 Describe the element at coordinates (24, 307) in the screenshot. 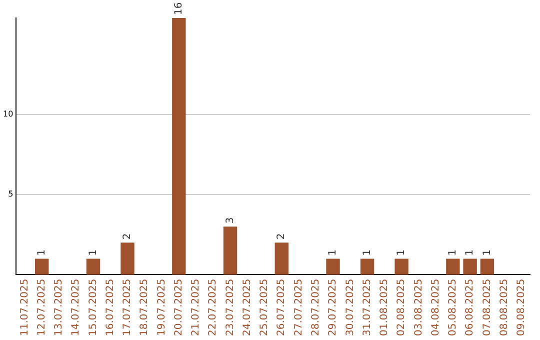

I see `x-tick-label: 11.07.2025` at that location.